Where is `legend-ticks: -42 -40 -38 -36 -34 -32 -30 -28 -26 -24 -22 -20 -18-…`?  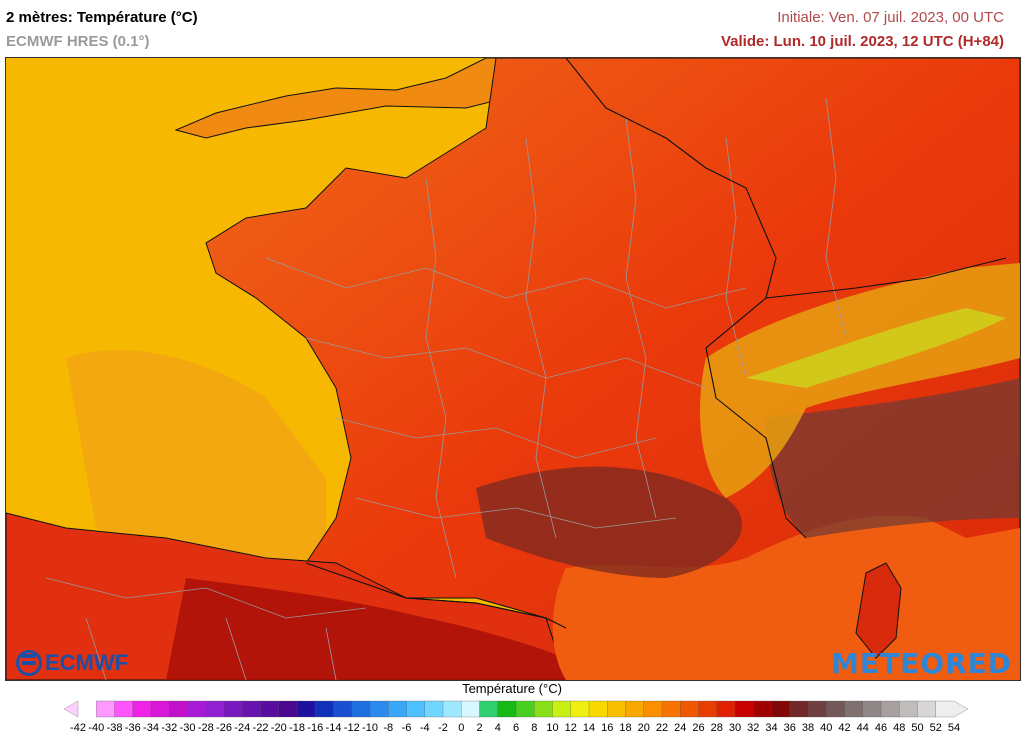
legend-ticks: -42 -40 -38 -36 -34 -32 -30 -28 -26 -24 -22 -20 -18-… is located at coordinates (516, 729).